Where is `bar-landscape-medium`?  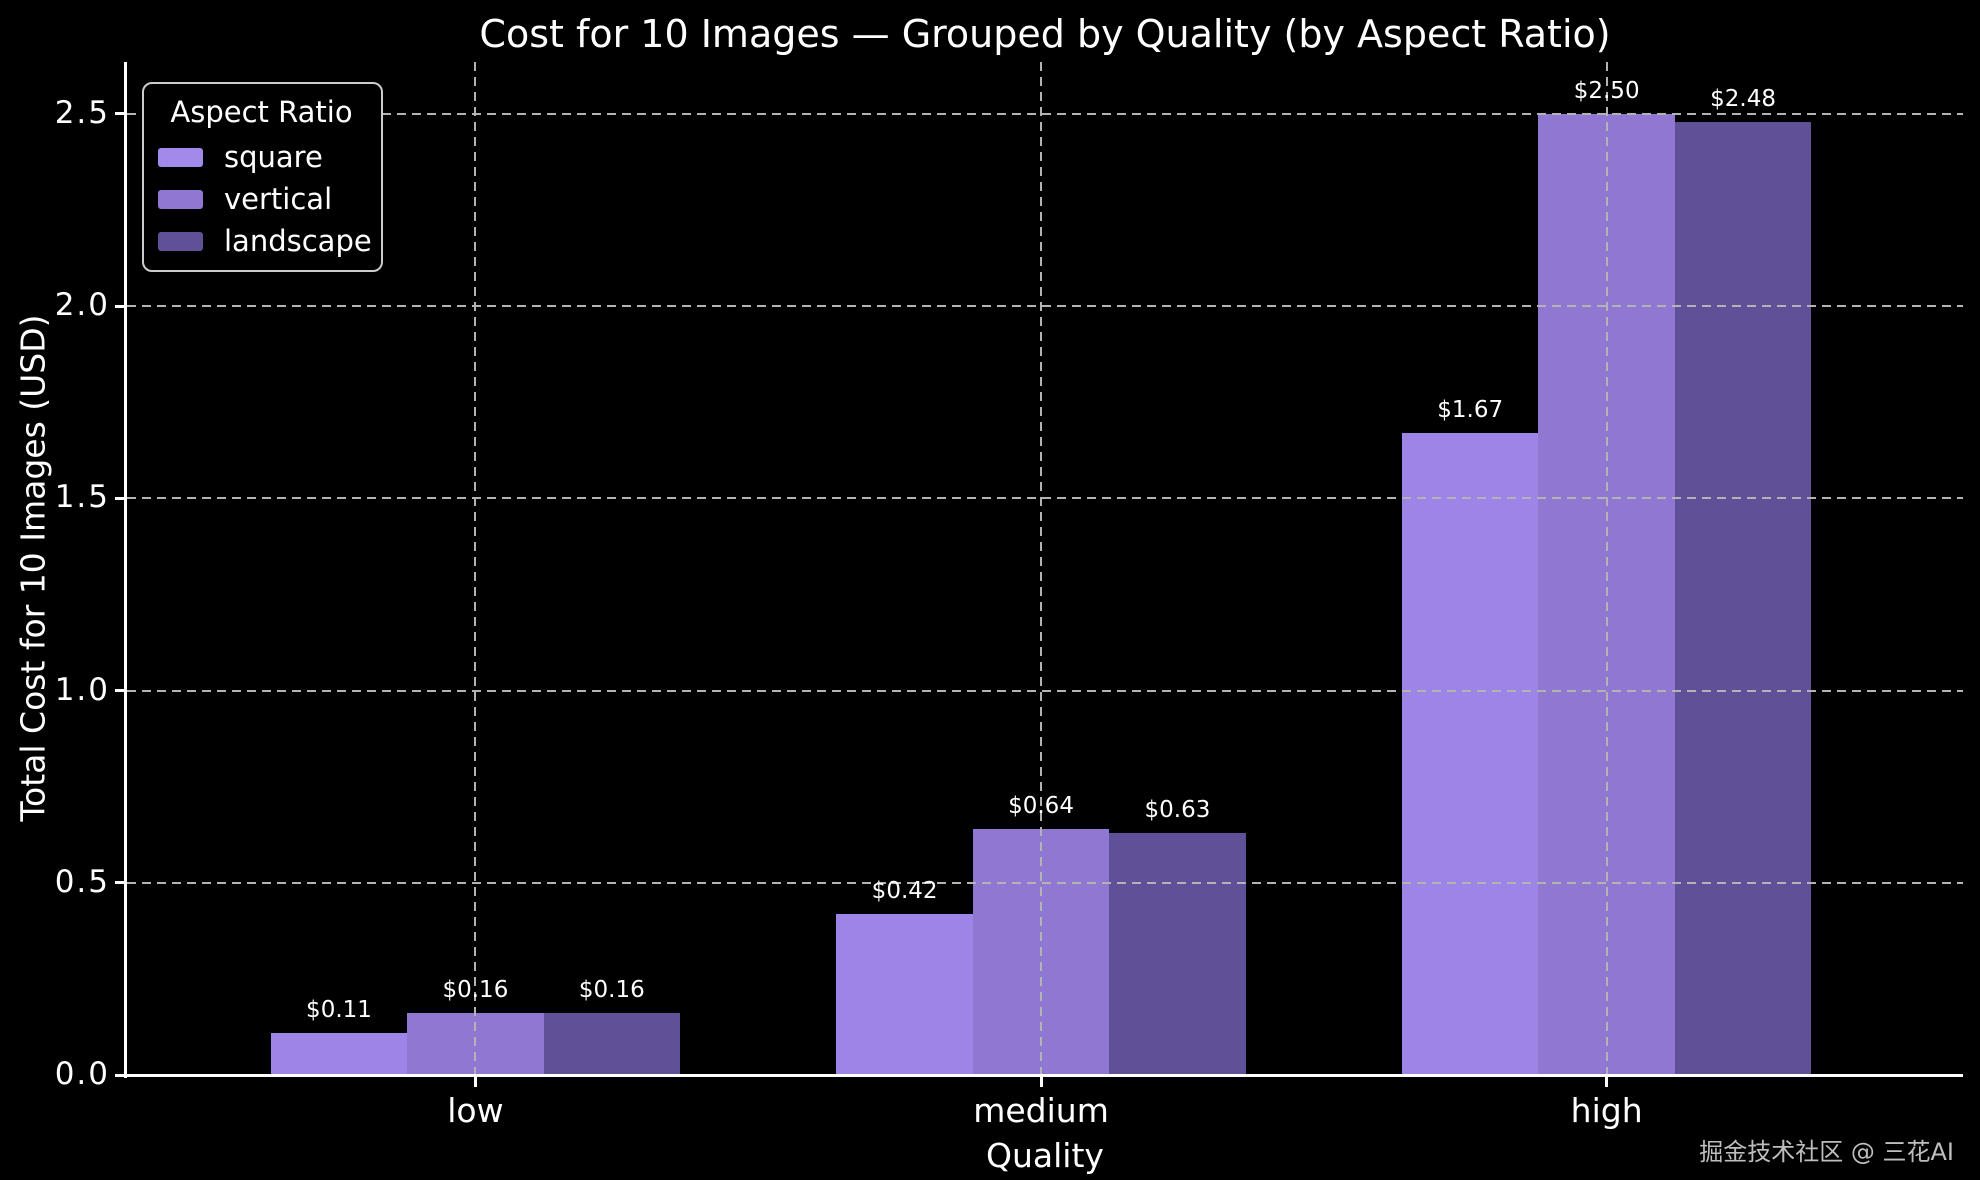 bar-landscape-medium is located at coordinates (1177, 953).